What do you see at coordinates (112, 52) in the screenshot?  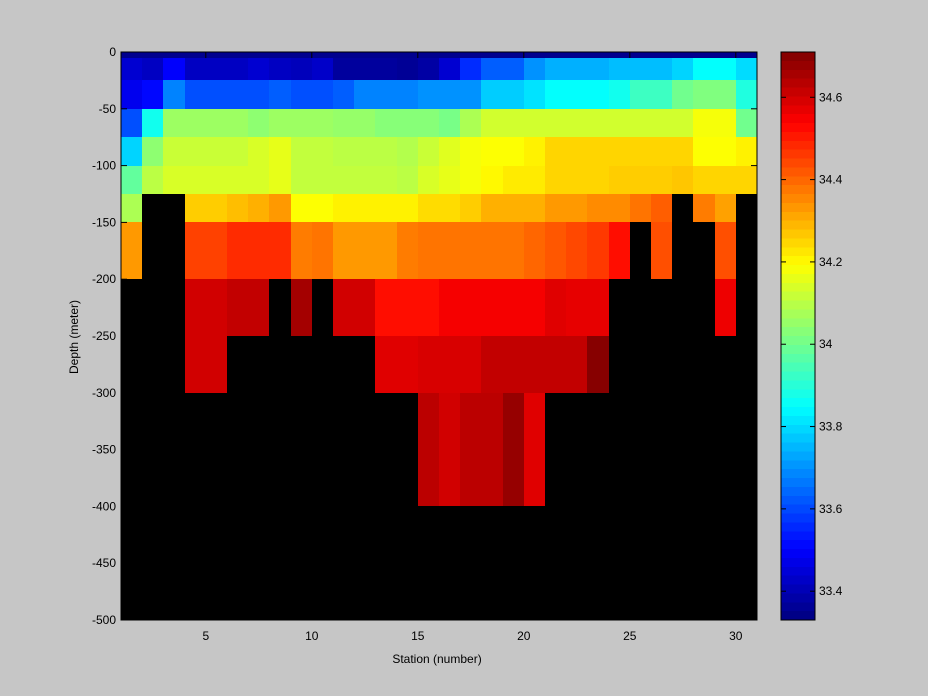 I see `y-tick-label: 0` at bounding box center [112, 52].